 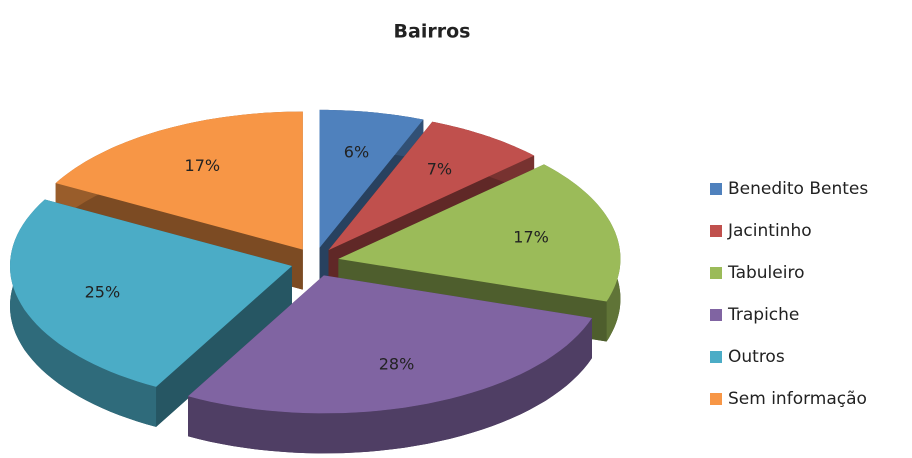 What do you see at coordinates (797, 399) in the screenshot?
I see `legend-label: Sem informação` at bounding box center [797, 399].